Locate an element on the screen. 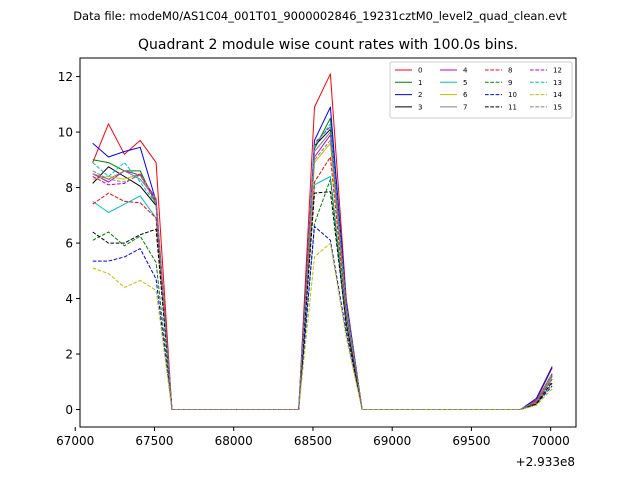 The height and width of the screenshot is (480, 640). x-axis: 67000 67500 68000 68500 69000 69500 70000 is located at coordinates (313, 437).